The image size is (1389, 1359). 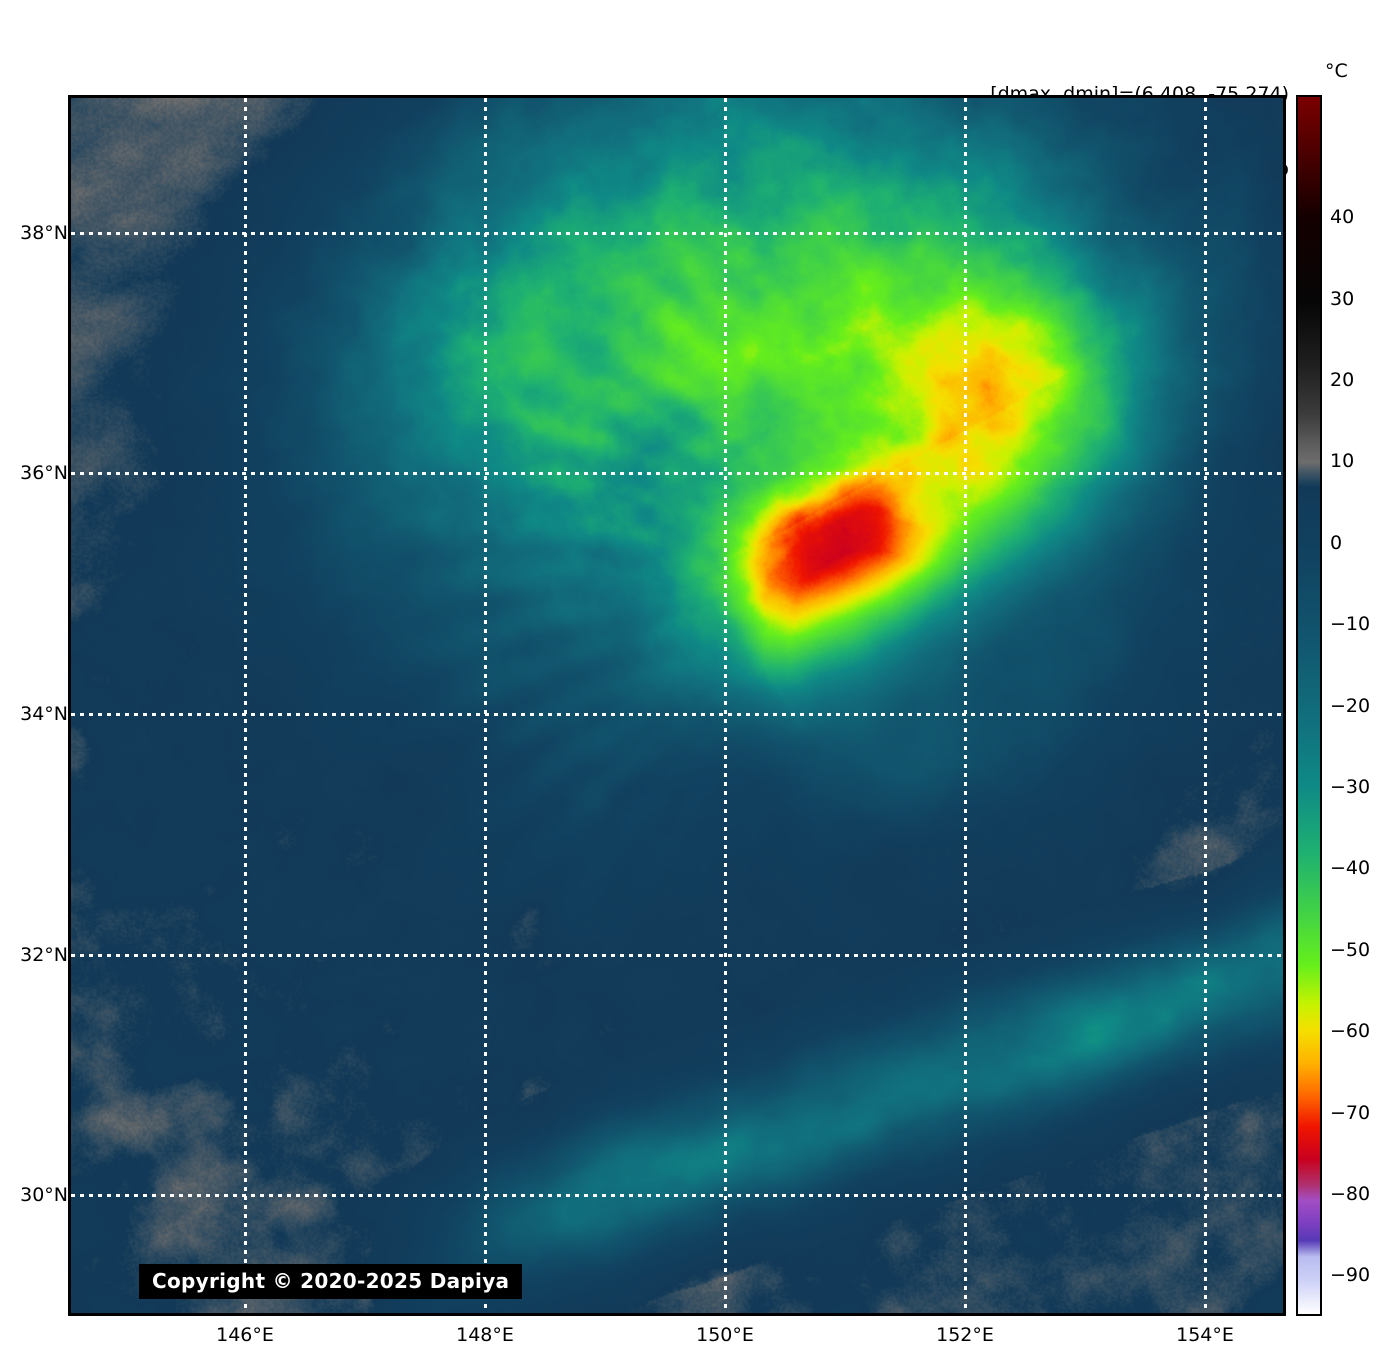 I want to click on colorbar-tick-label: 20, so click(x=1342, y=379).